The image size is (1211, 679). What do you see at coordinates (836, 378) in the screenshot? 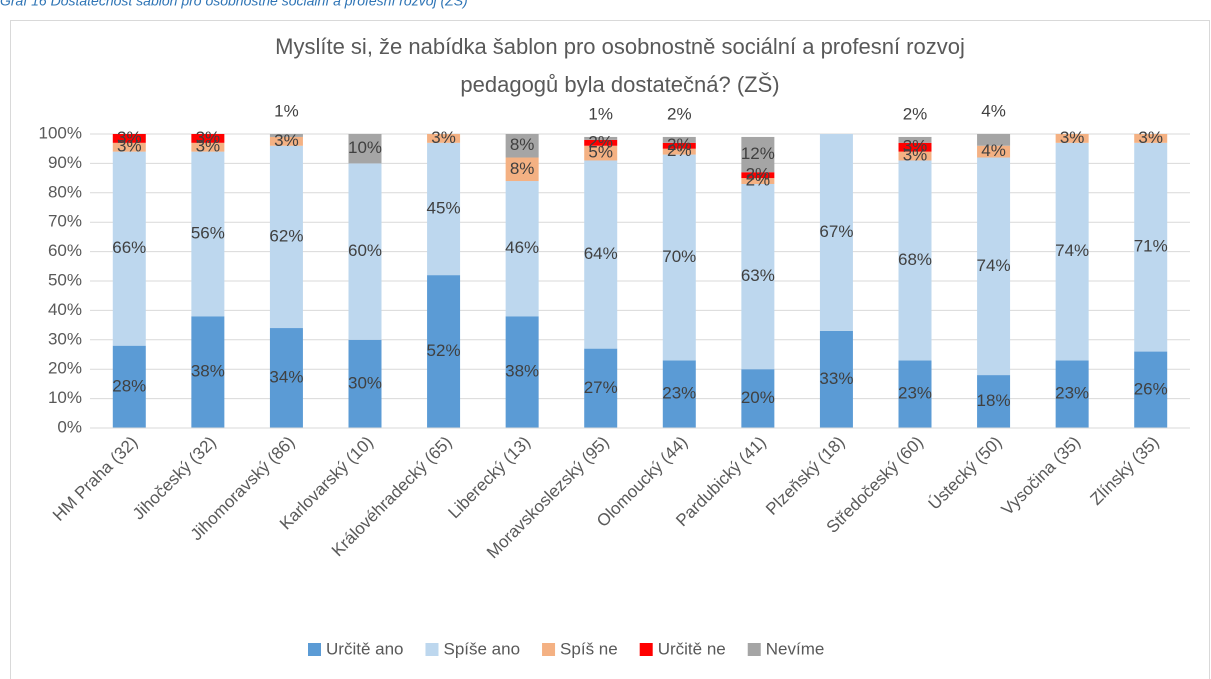
I see `data-label: 33%` at bounding box center [836, 378].